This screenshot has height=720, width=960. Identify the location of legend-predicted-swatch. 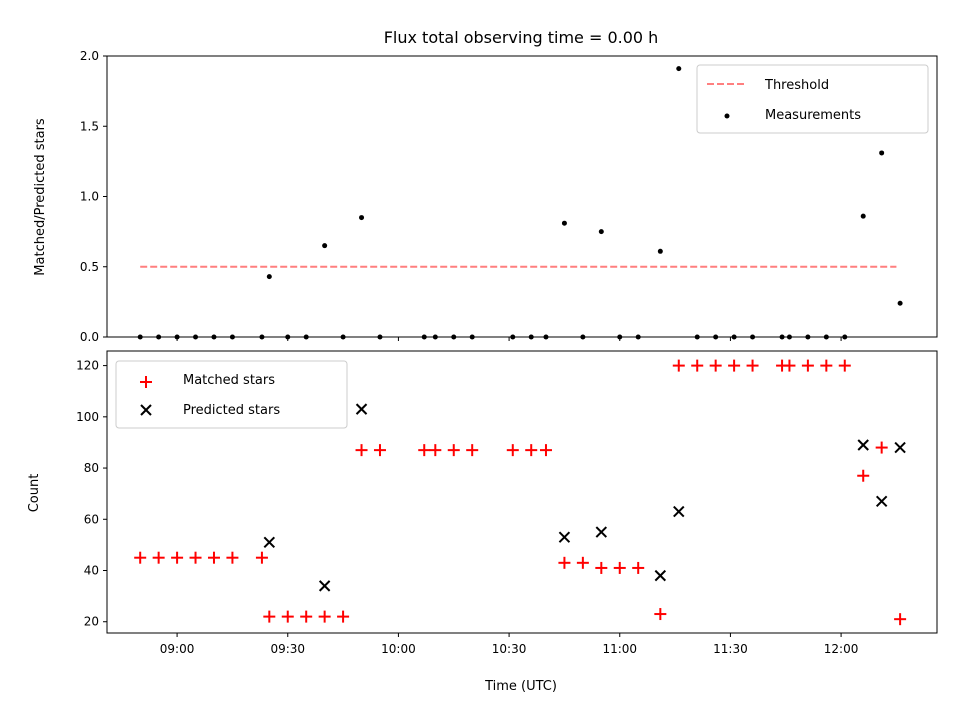
(146, 410).